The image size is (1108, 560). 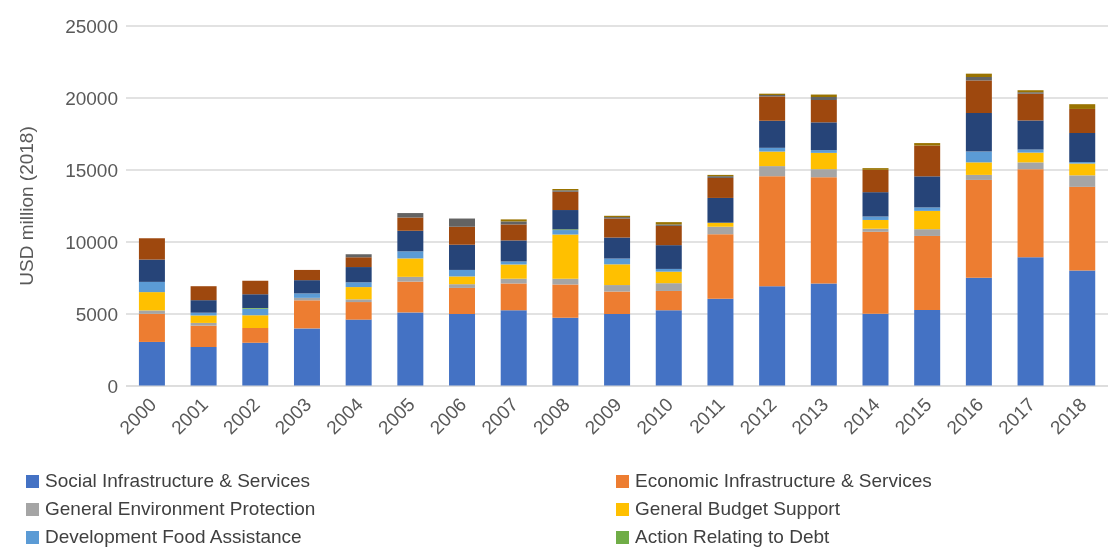 What do you see at coordinates (91, 242) in the screenshot?
I see `y-tick-label: 10000` at bounding box center [91, 242].